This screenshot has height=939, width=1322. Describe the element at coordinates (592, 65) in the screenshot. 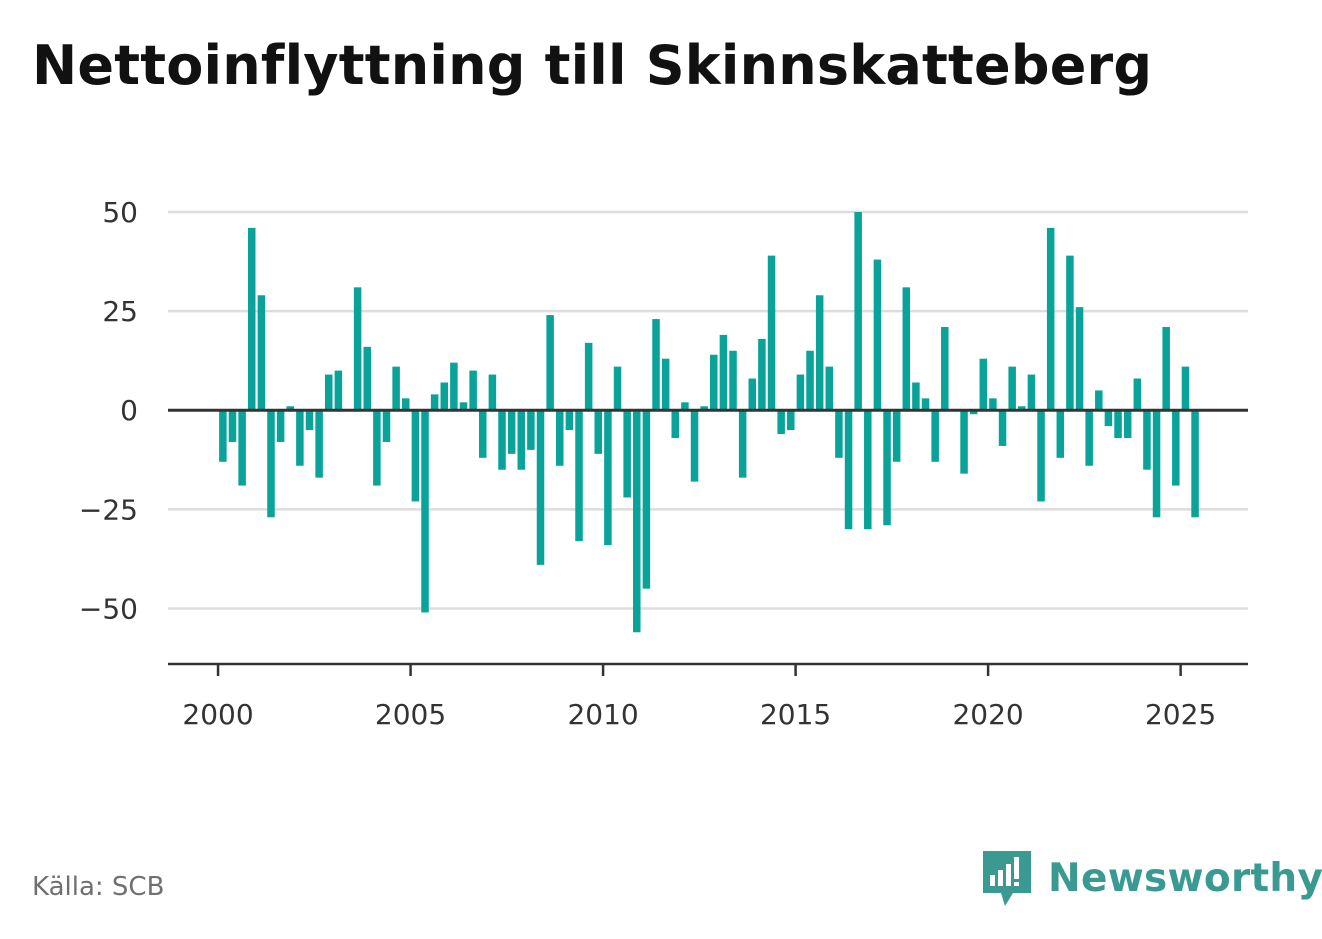

I see `page-title: Nettoinflyttning till Skinnskatteberg` at that location.